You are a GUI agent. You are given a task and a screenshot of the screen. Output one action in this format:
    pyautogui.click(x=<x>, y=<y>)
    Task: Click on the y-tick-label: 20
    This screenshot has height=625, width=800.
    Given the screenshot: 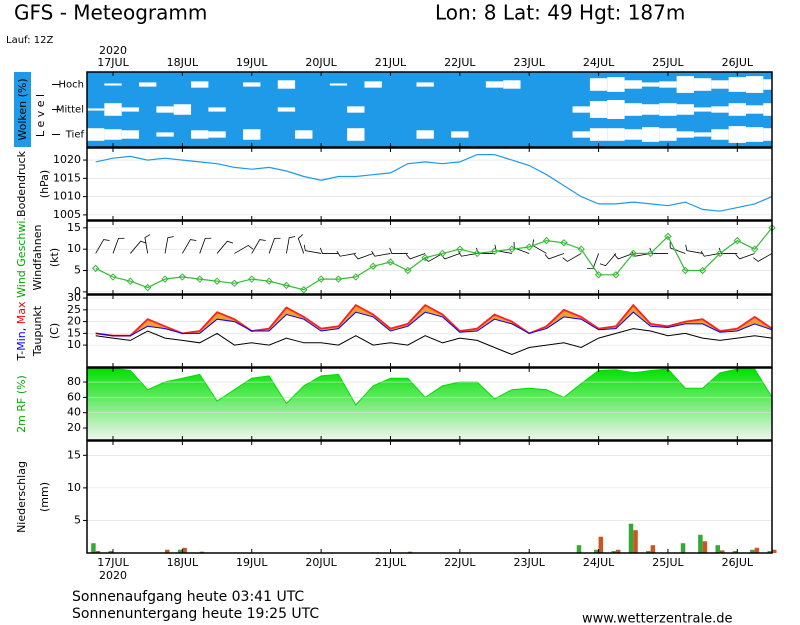 What is the action you would take?
    pyautogui.click(x=74, y=427)
    